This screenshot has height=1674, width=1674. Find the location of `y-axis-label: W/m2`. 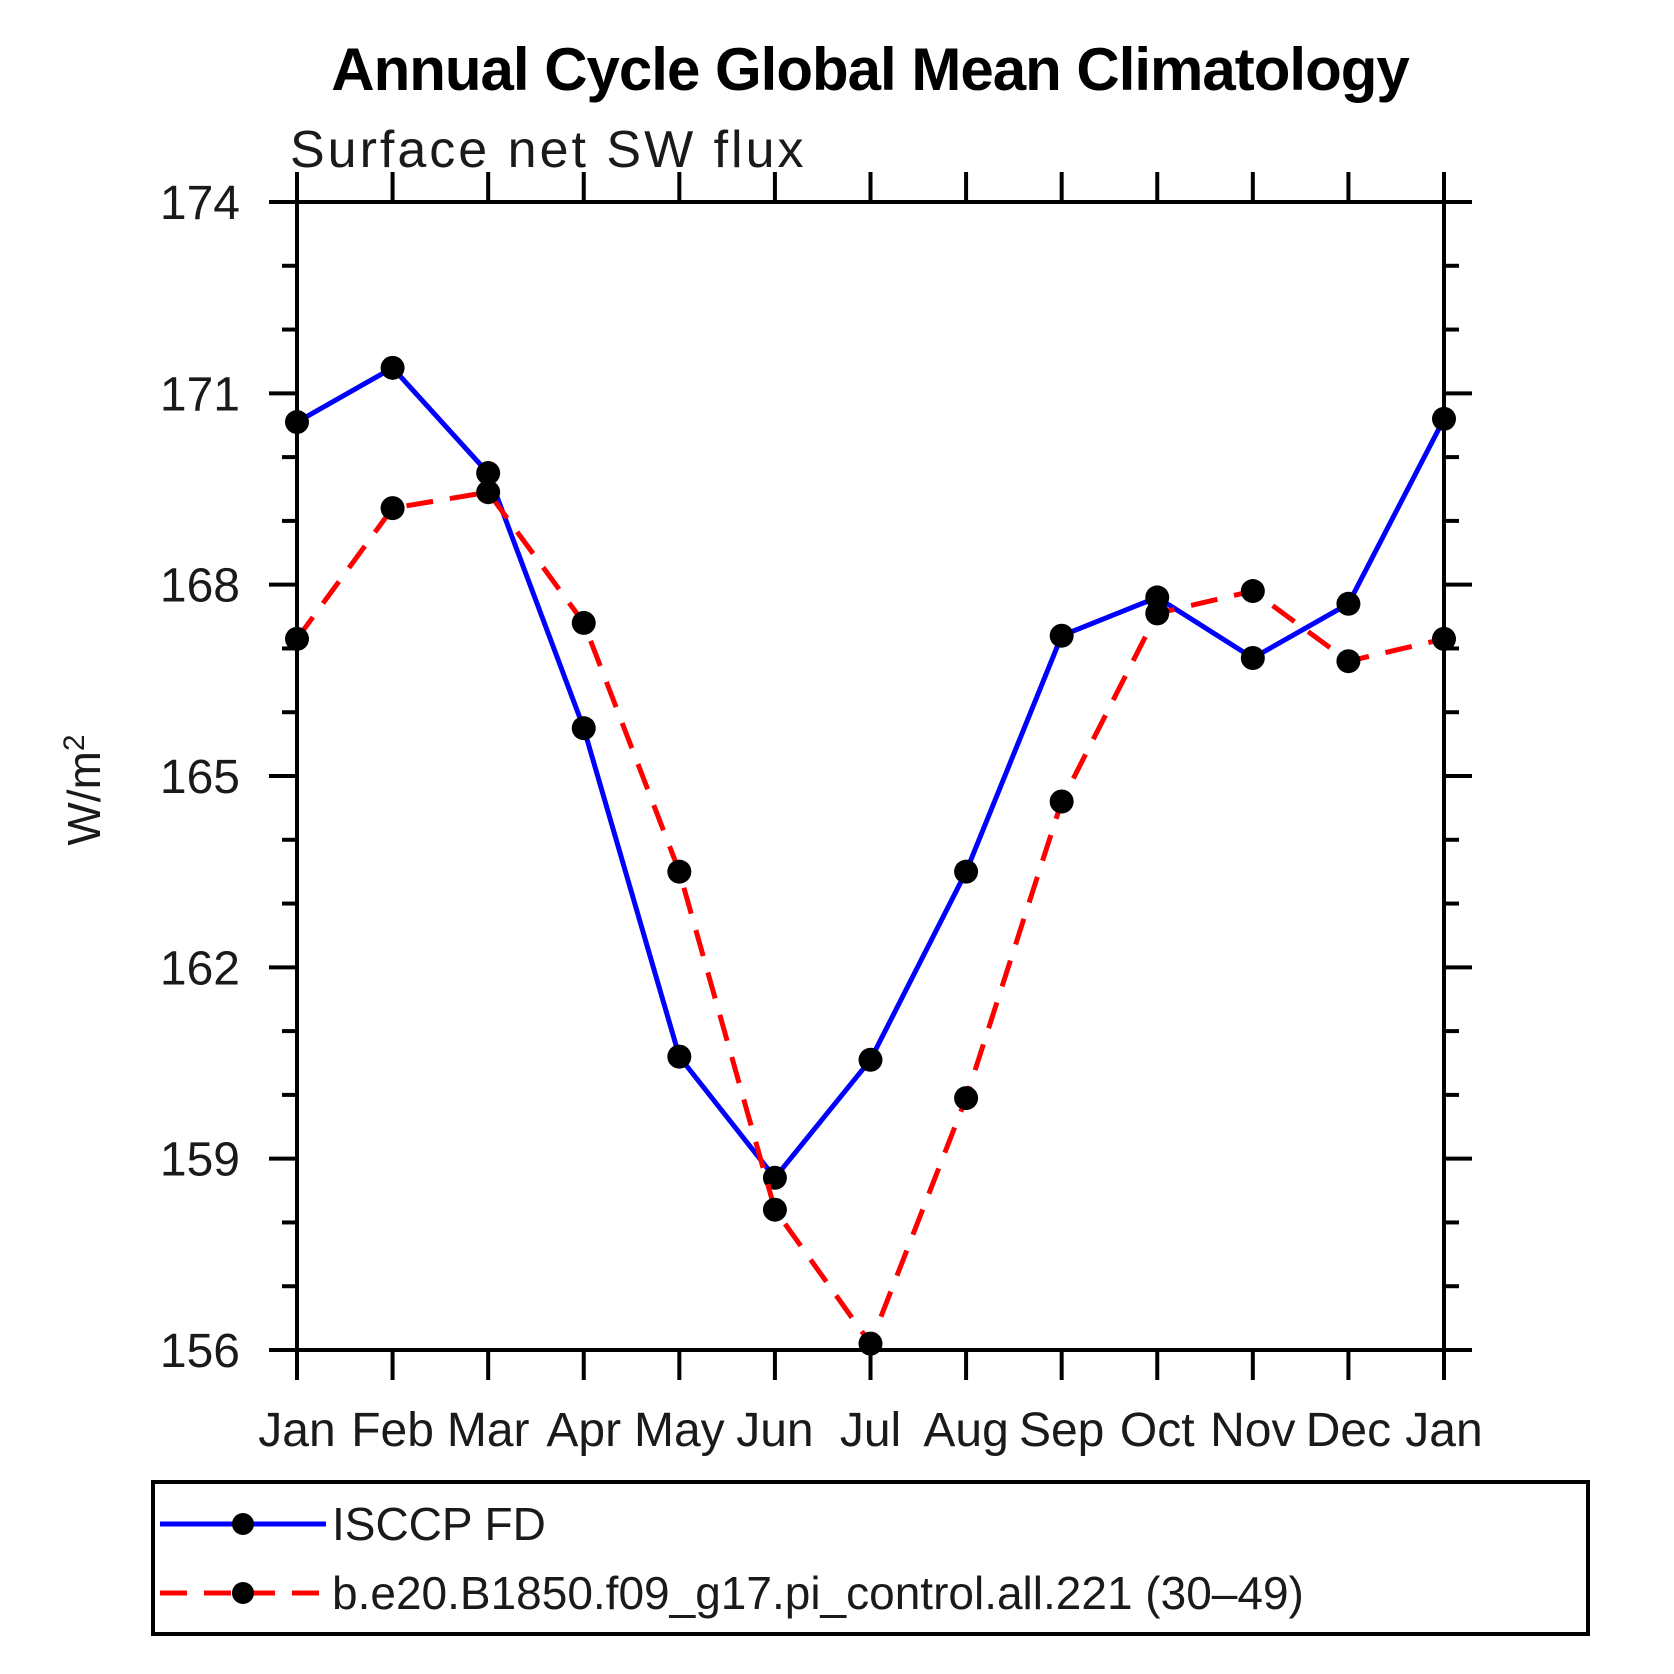

y-axis-label: W/m2 is located at coordinates (84, 789).